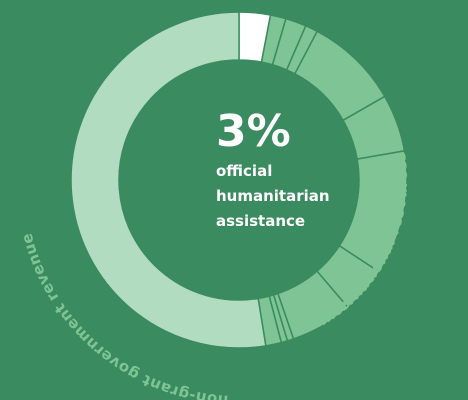  I want to click on center-value: 3%, so click(253, 131).